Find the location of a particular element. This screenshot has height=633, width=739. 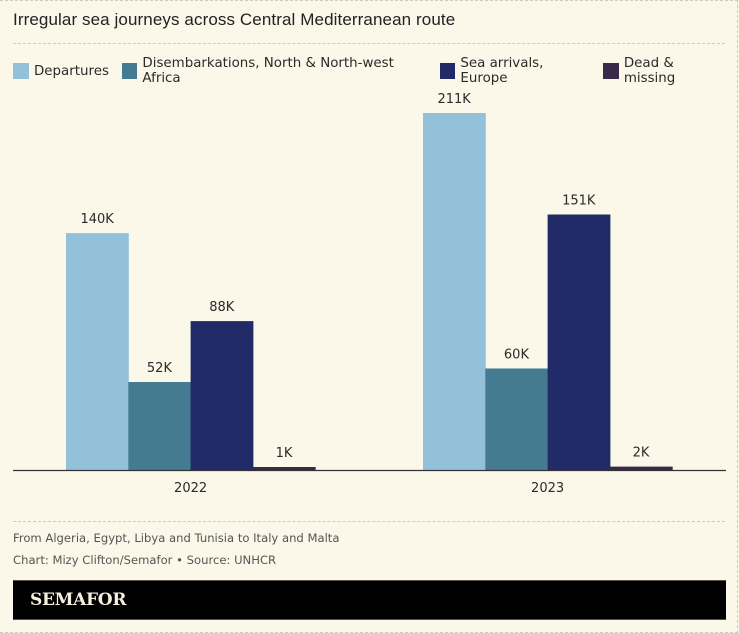

brand-bar: SEMAFOR is located at coordinates (369, 600).